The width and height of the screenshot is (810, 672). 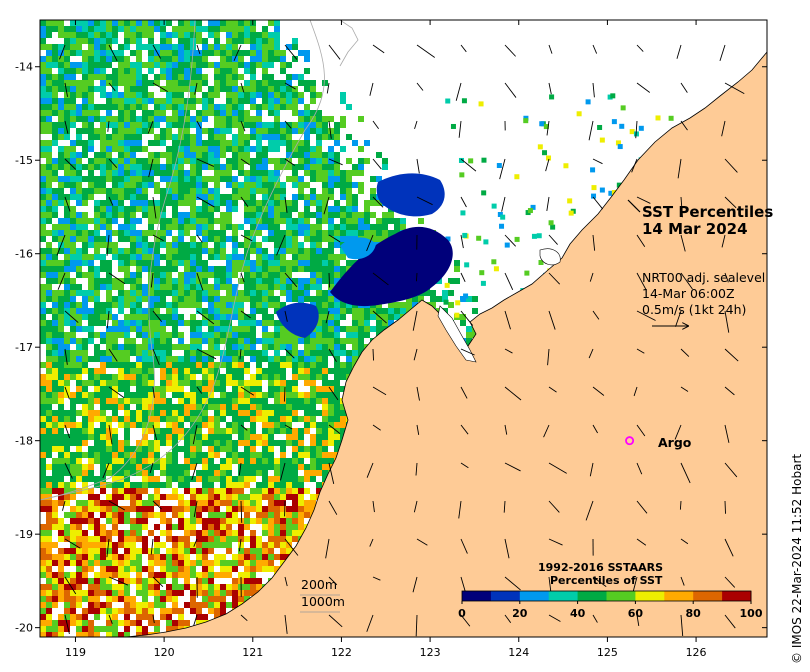 I want to click on cold-anomaly-region, so click(x=364, y=255).